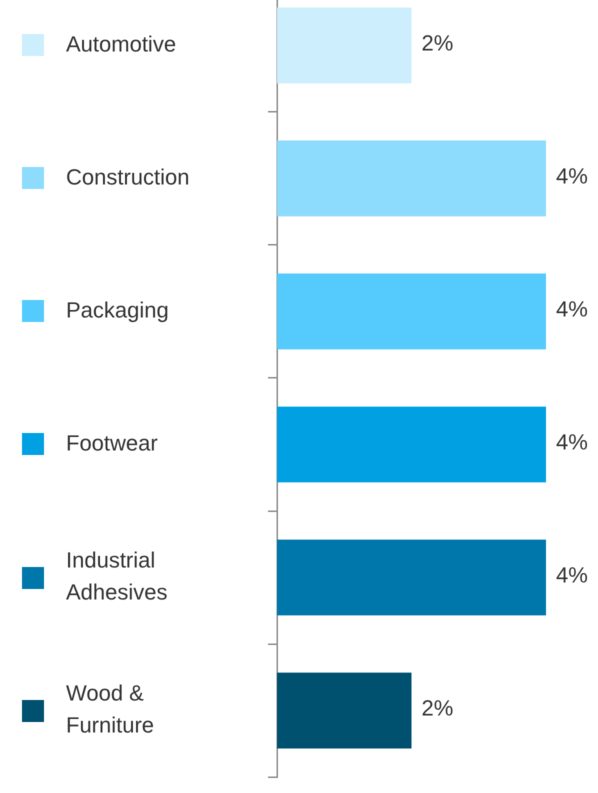 The image size is (598, 793). I want to click on y-tick-label: Packaging, so click(117, 310).